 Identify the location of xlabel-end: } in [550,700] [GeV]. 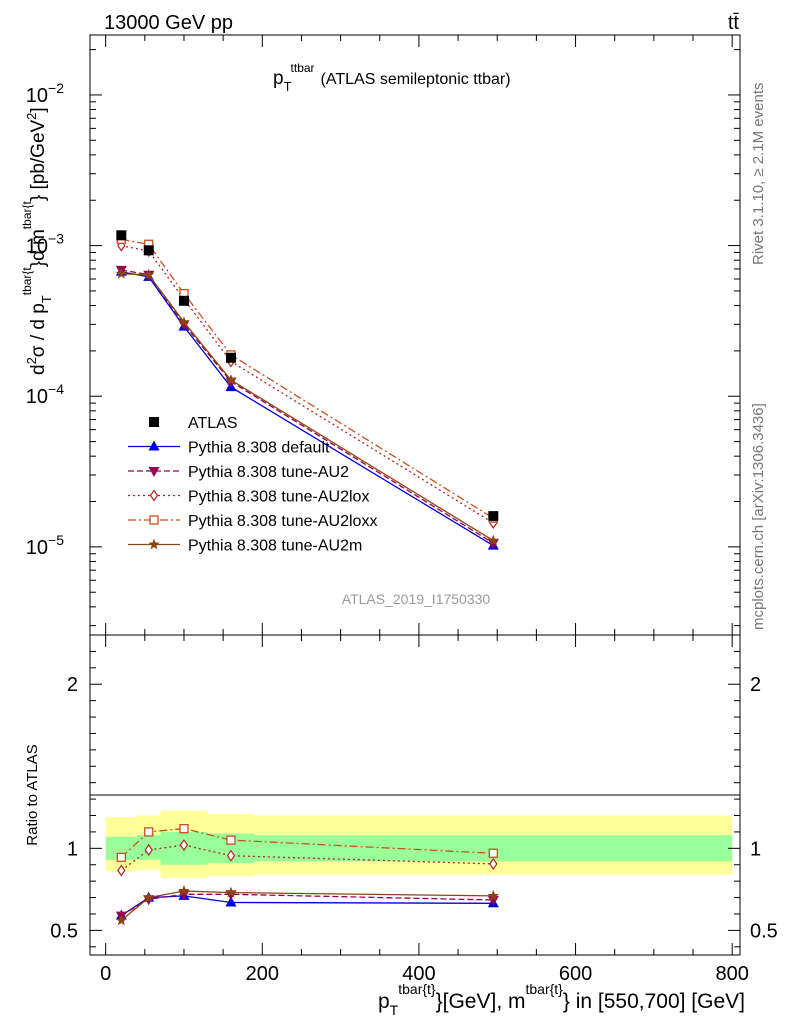
(654, 1001).